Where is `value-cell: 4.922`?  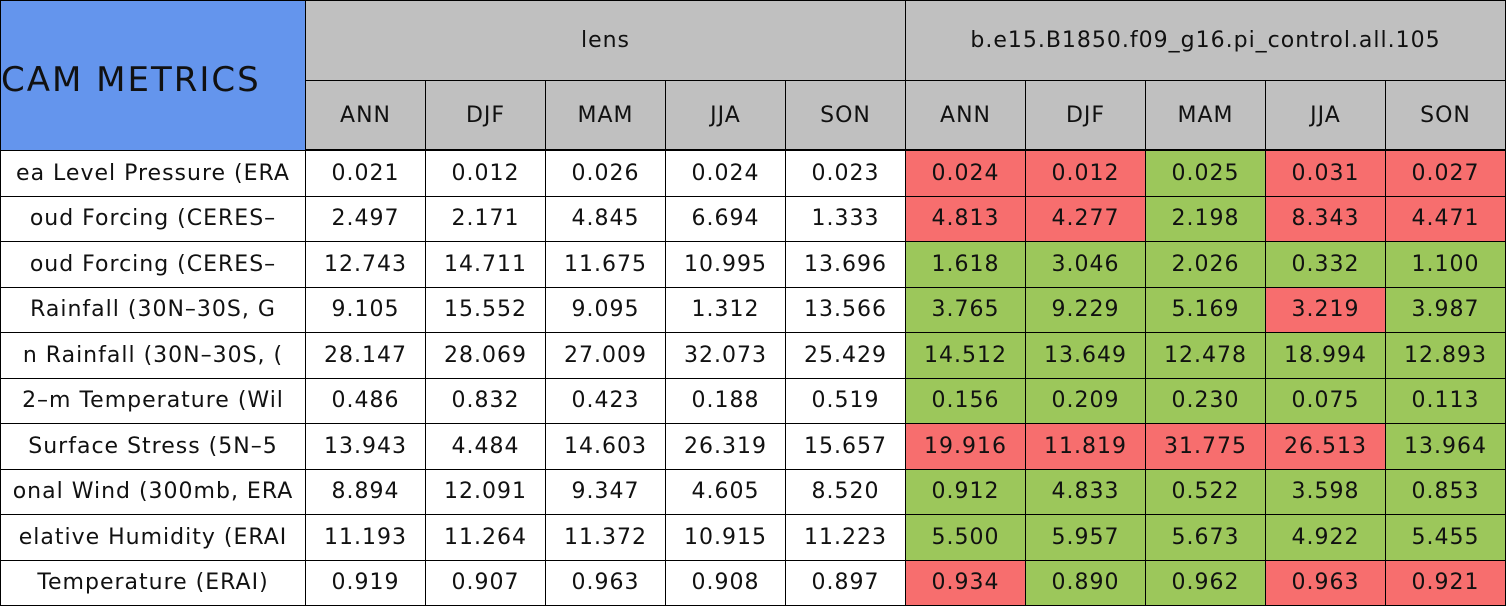
value-cell: 4.922 is located at coordinates (1325, 537).